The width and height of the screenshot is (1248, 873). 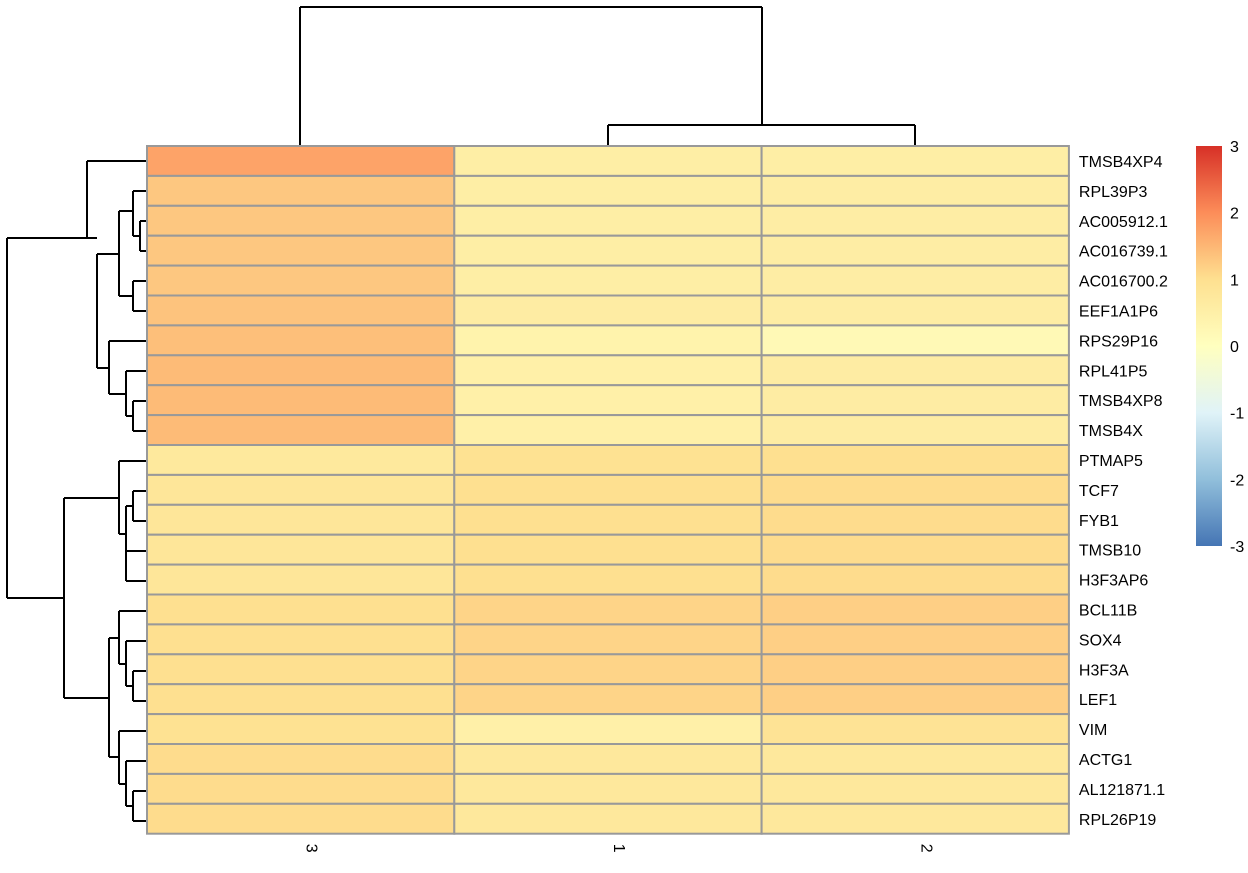 I want to click on row-label: AL121871.1, so click(x=1122, y=790).